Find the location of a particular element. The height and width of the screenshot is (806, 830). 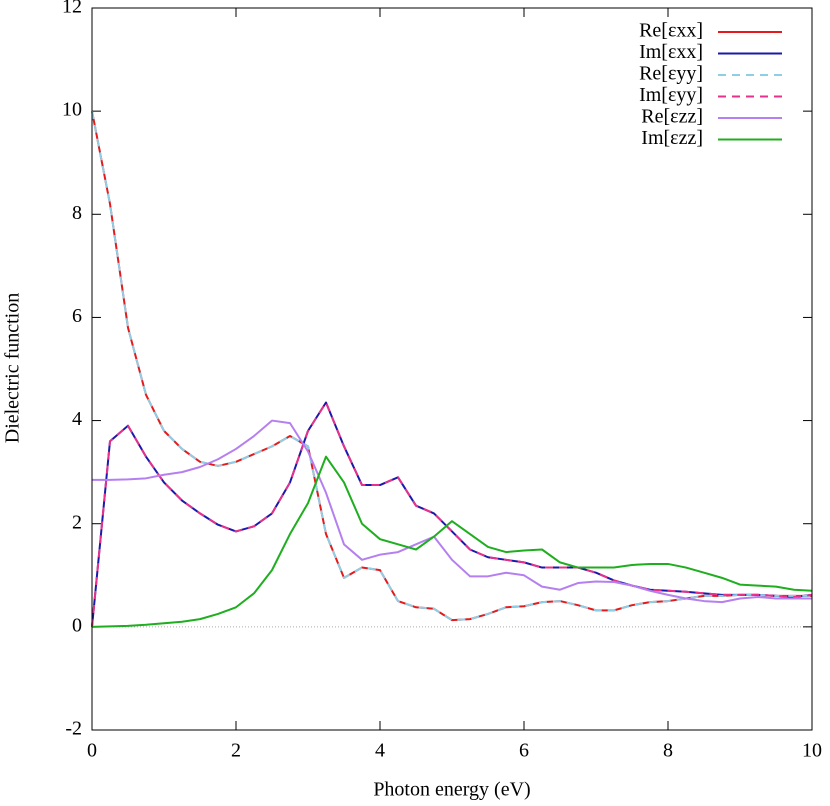

y-tick-label: 10 is located at coordinates (72, 110).